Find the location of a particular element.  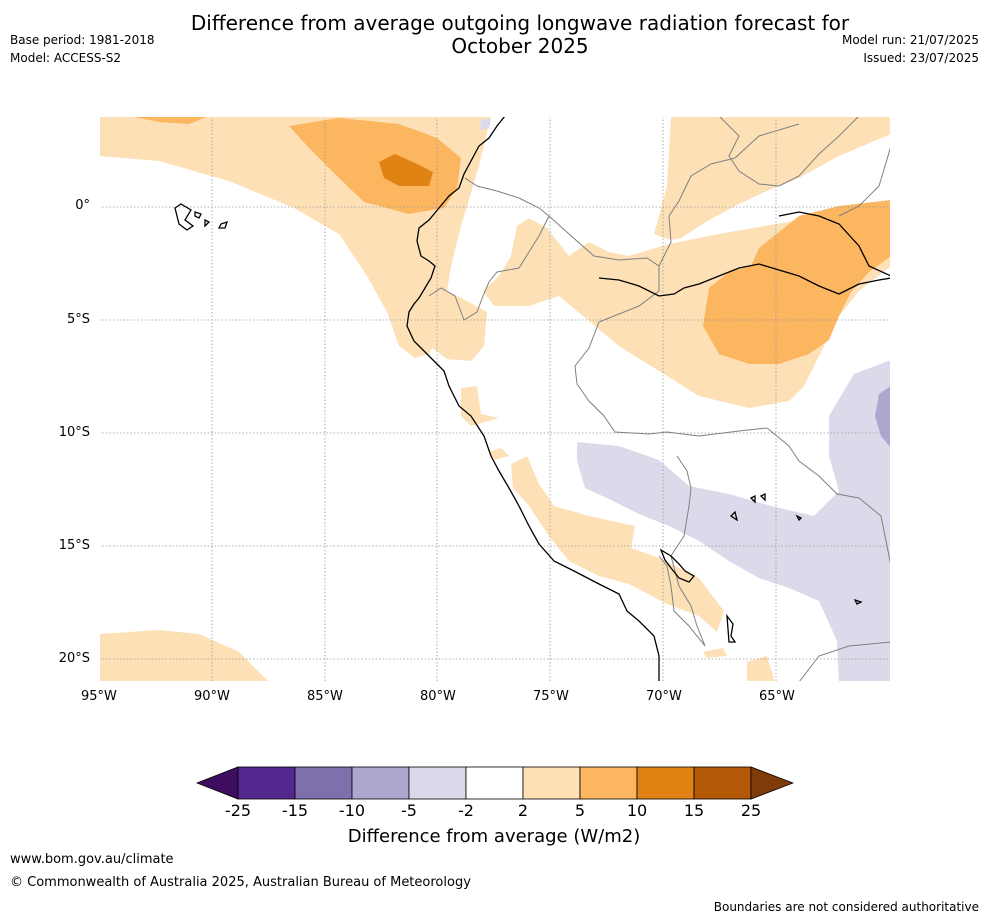

colorbar-tick-label: -25 is located at coordinates (238, 810).